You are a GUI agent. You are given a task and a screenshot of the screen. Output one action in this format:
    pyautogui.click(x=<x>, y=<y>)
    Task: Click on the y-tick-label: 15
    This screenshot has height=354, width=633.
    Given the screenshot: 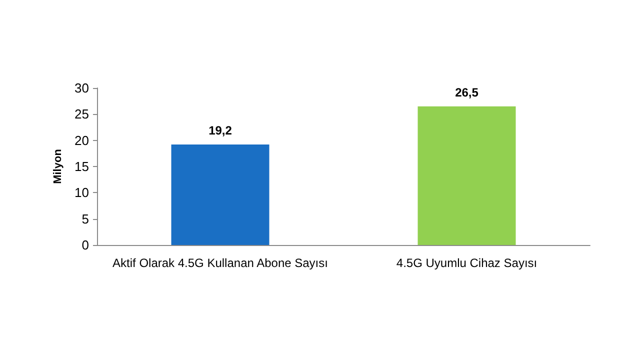 What is the action you would take?
    pyautogui.click(x=81, y=166)
    